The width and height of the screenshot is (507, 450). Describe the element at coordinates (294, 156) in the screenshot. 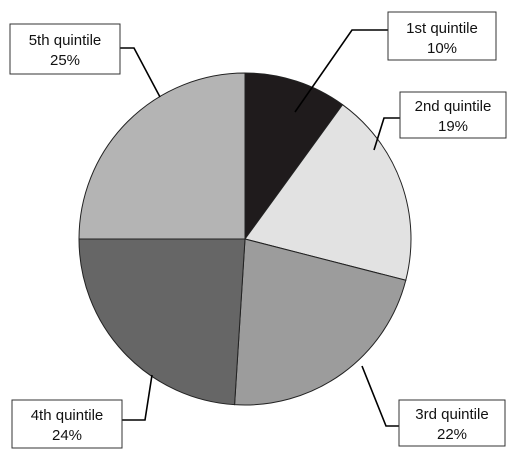

I see `pie-slice-q1` at that location.